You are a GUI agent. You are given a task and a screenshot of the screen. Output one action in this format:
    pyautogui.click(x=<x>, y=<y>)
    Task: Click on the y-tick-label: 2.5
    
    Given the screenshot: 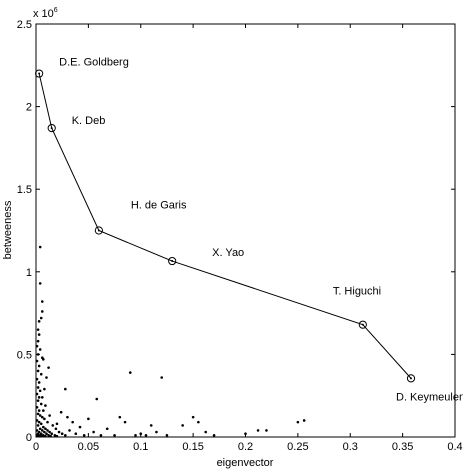 What is the action you would take?
    pyautogui.click(x=24, y=25)
    